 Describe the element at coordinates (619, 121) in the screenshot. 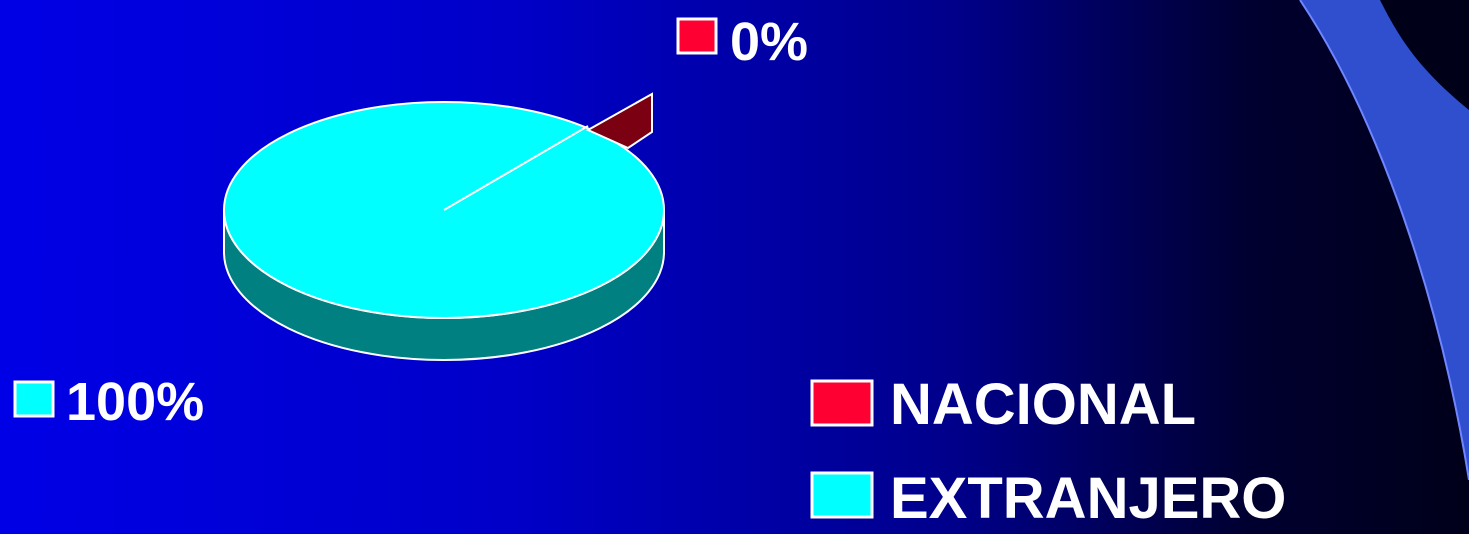

I see `pie-slice-nacional` at that location.